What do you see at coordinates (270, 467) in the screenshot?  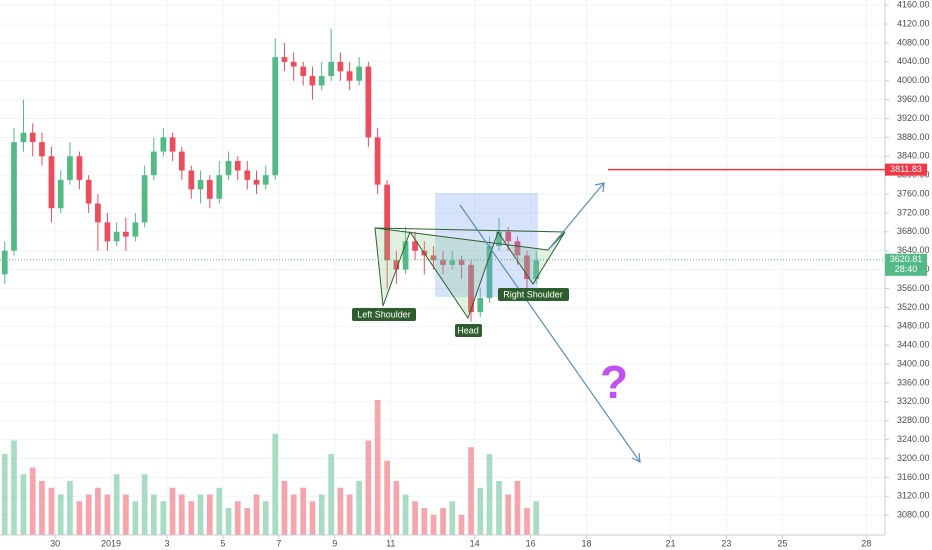 I see `volume` at bounding box center [270, 467].